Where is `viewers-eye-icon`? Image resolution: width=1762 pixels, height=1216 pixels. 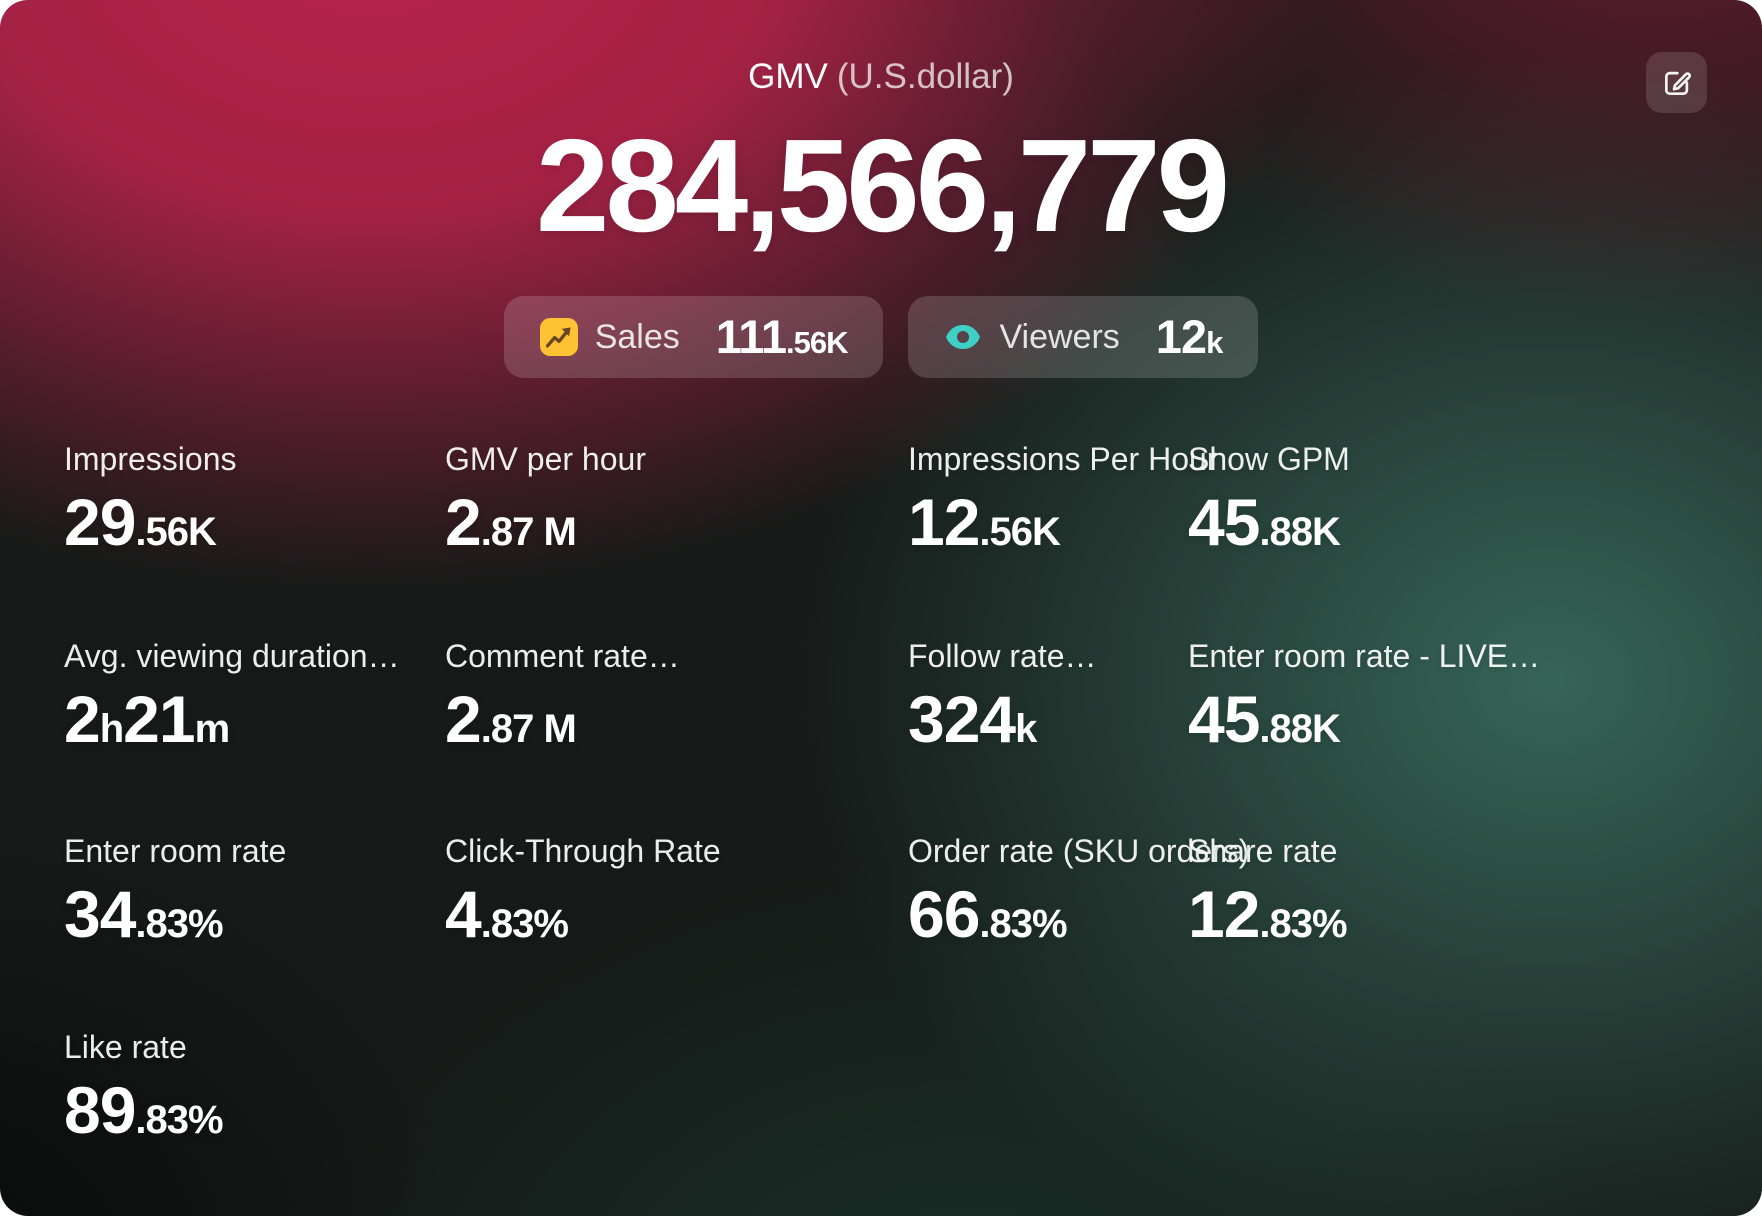 viewers-eye-icon is located at coordinates (963, 337).